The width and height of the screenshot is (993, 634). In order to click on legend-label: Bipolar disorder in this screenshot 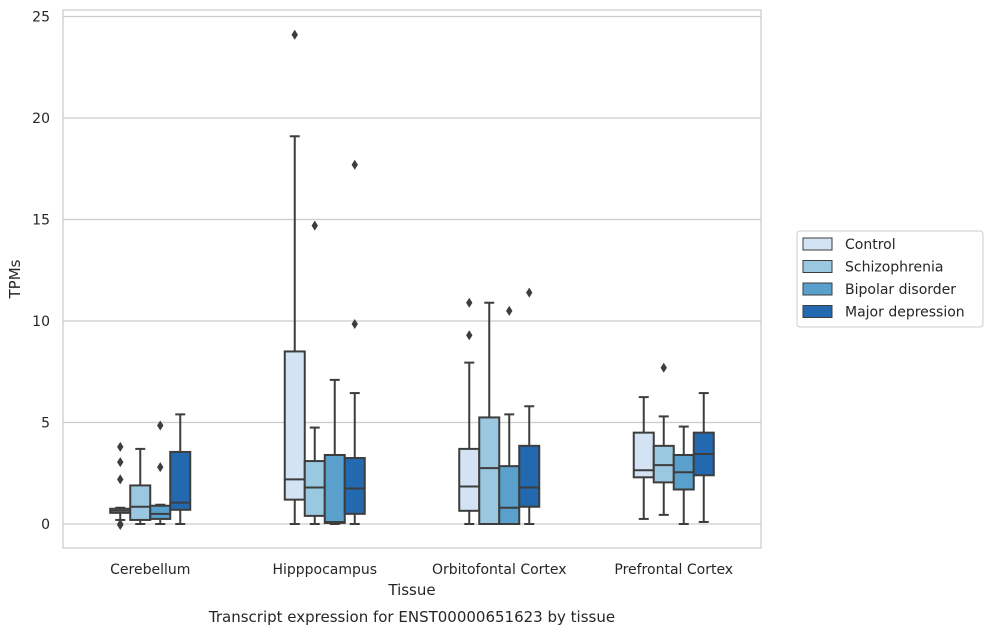, I will do `click(900, 290)`.